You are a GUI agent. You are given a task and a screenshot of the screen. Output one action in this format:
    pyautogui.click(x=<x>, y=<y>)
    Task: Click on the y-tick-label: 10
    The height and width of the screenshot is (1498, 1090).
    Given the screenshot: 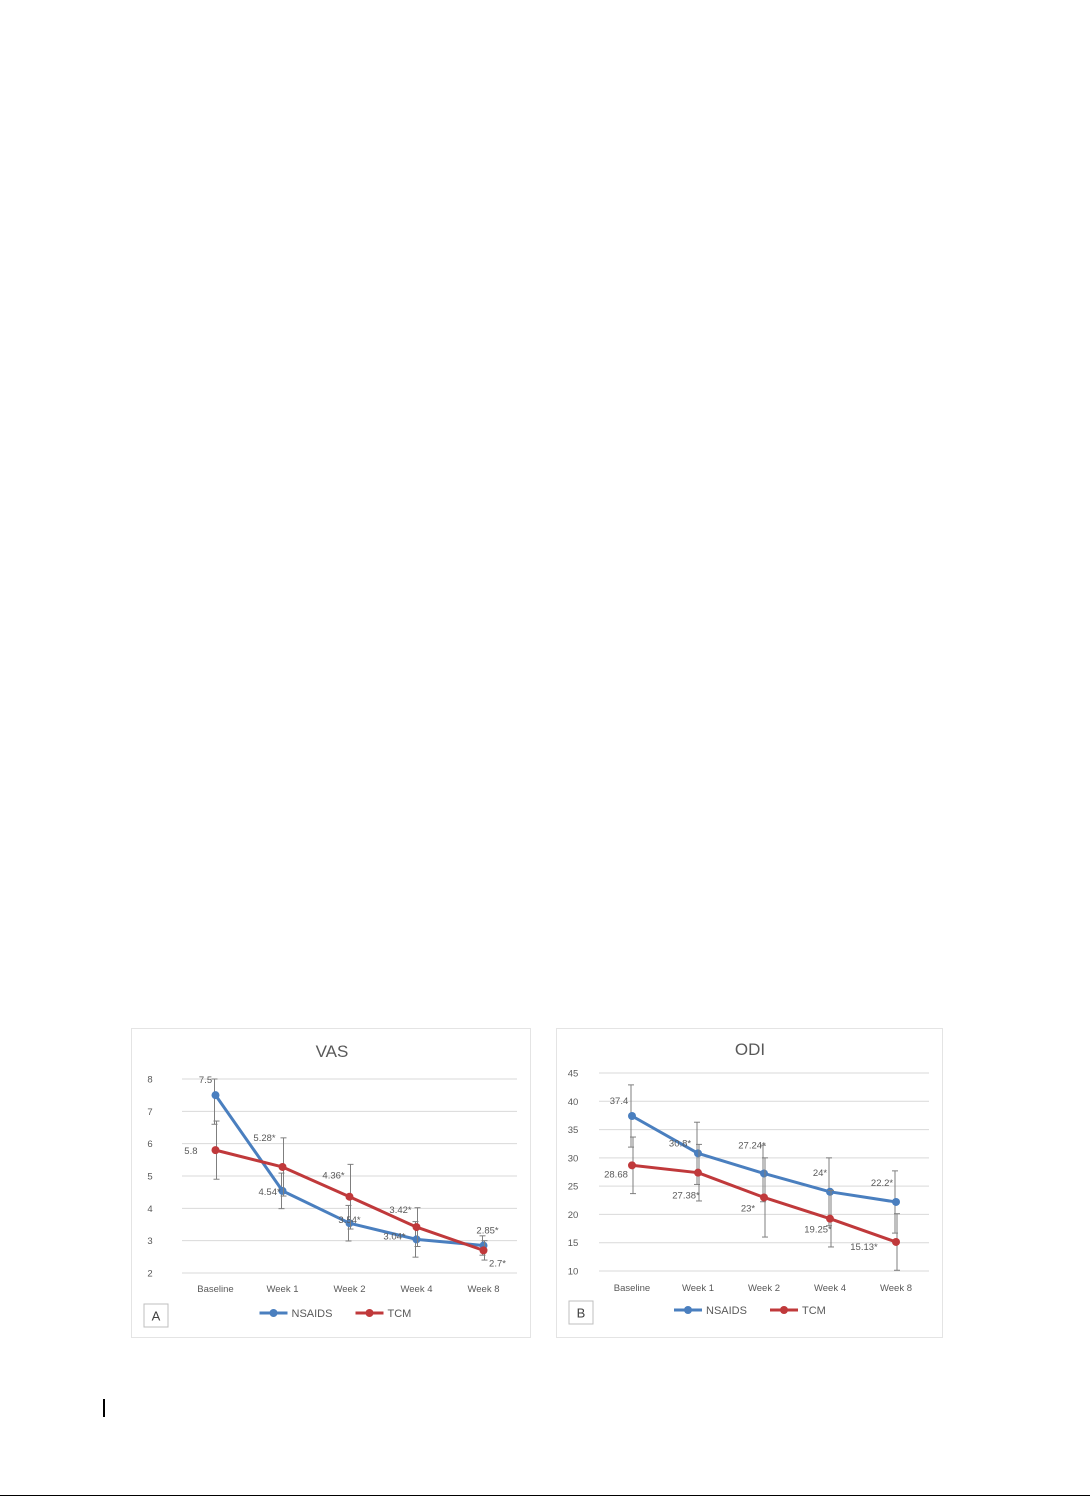 What is the action you would take?
    pyautogui.click(x=573, y=1272)
    